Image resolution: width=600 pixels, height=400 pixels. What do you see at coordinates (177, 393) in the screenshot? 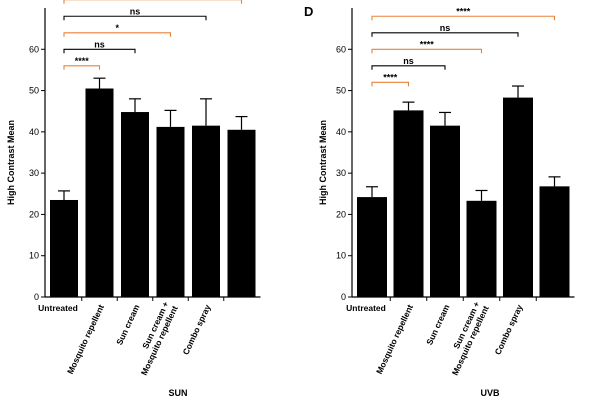
I see `x-axis-group-label: SUN` at bounding box center [177, 393].